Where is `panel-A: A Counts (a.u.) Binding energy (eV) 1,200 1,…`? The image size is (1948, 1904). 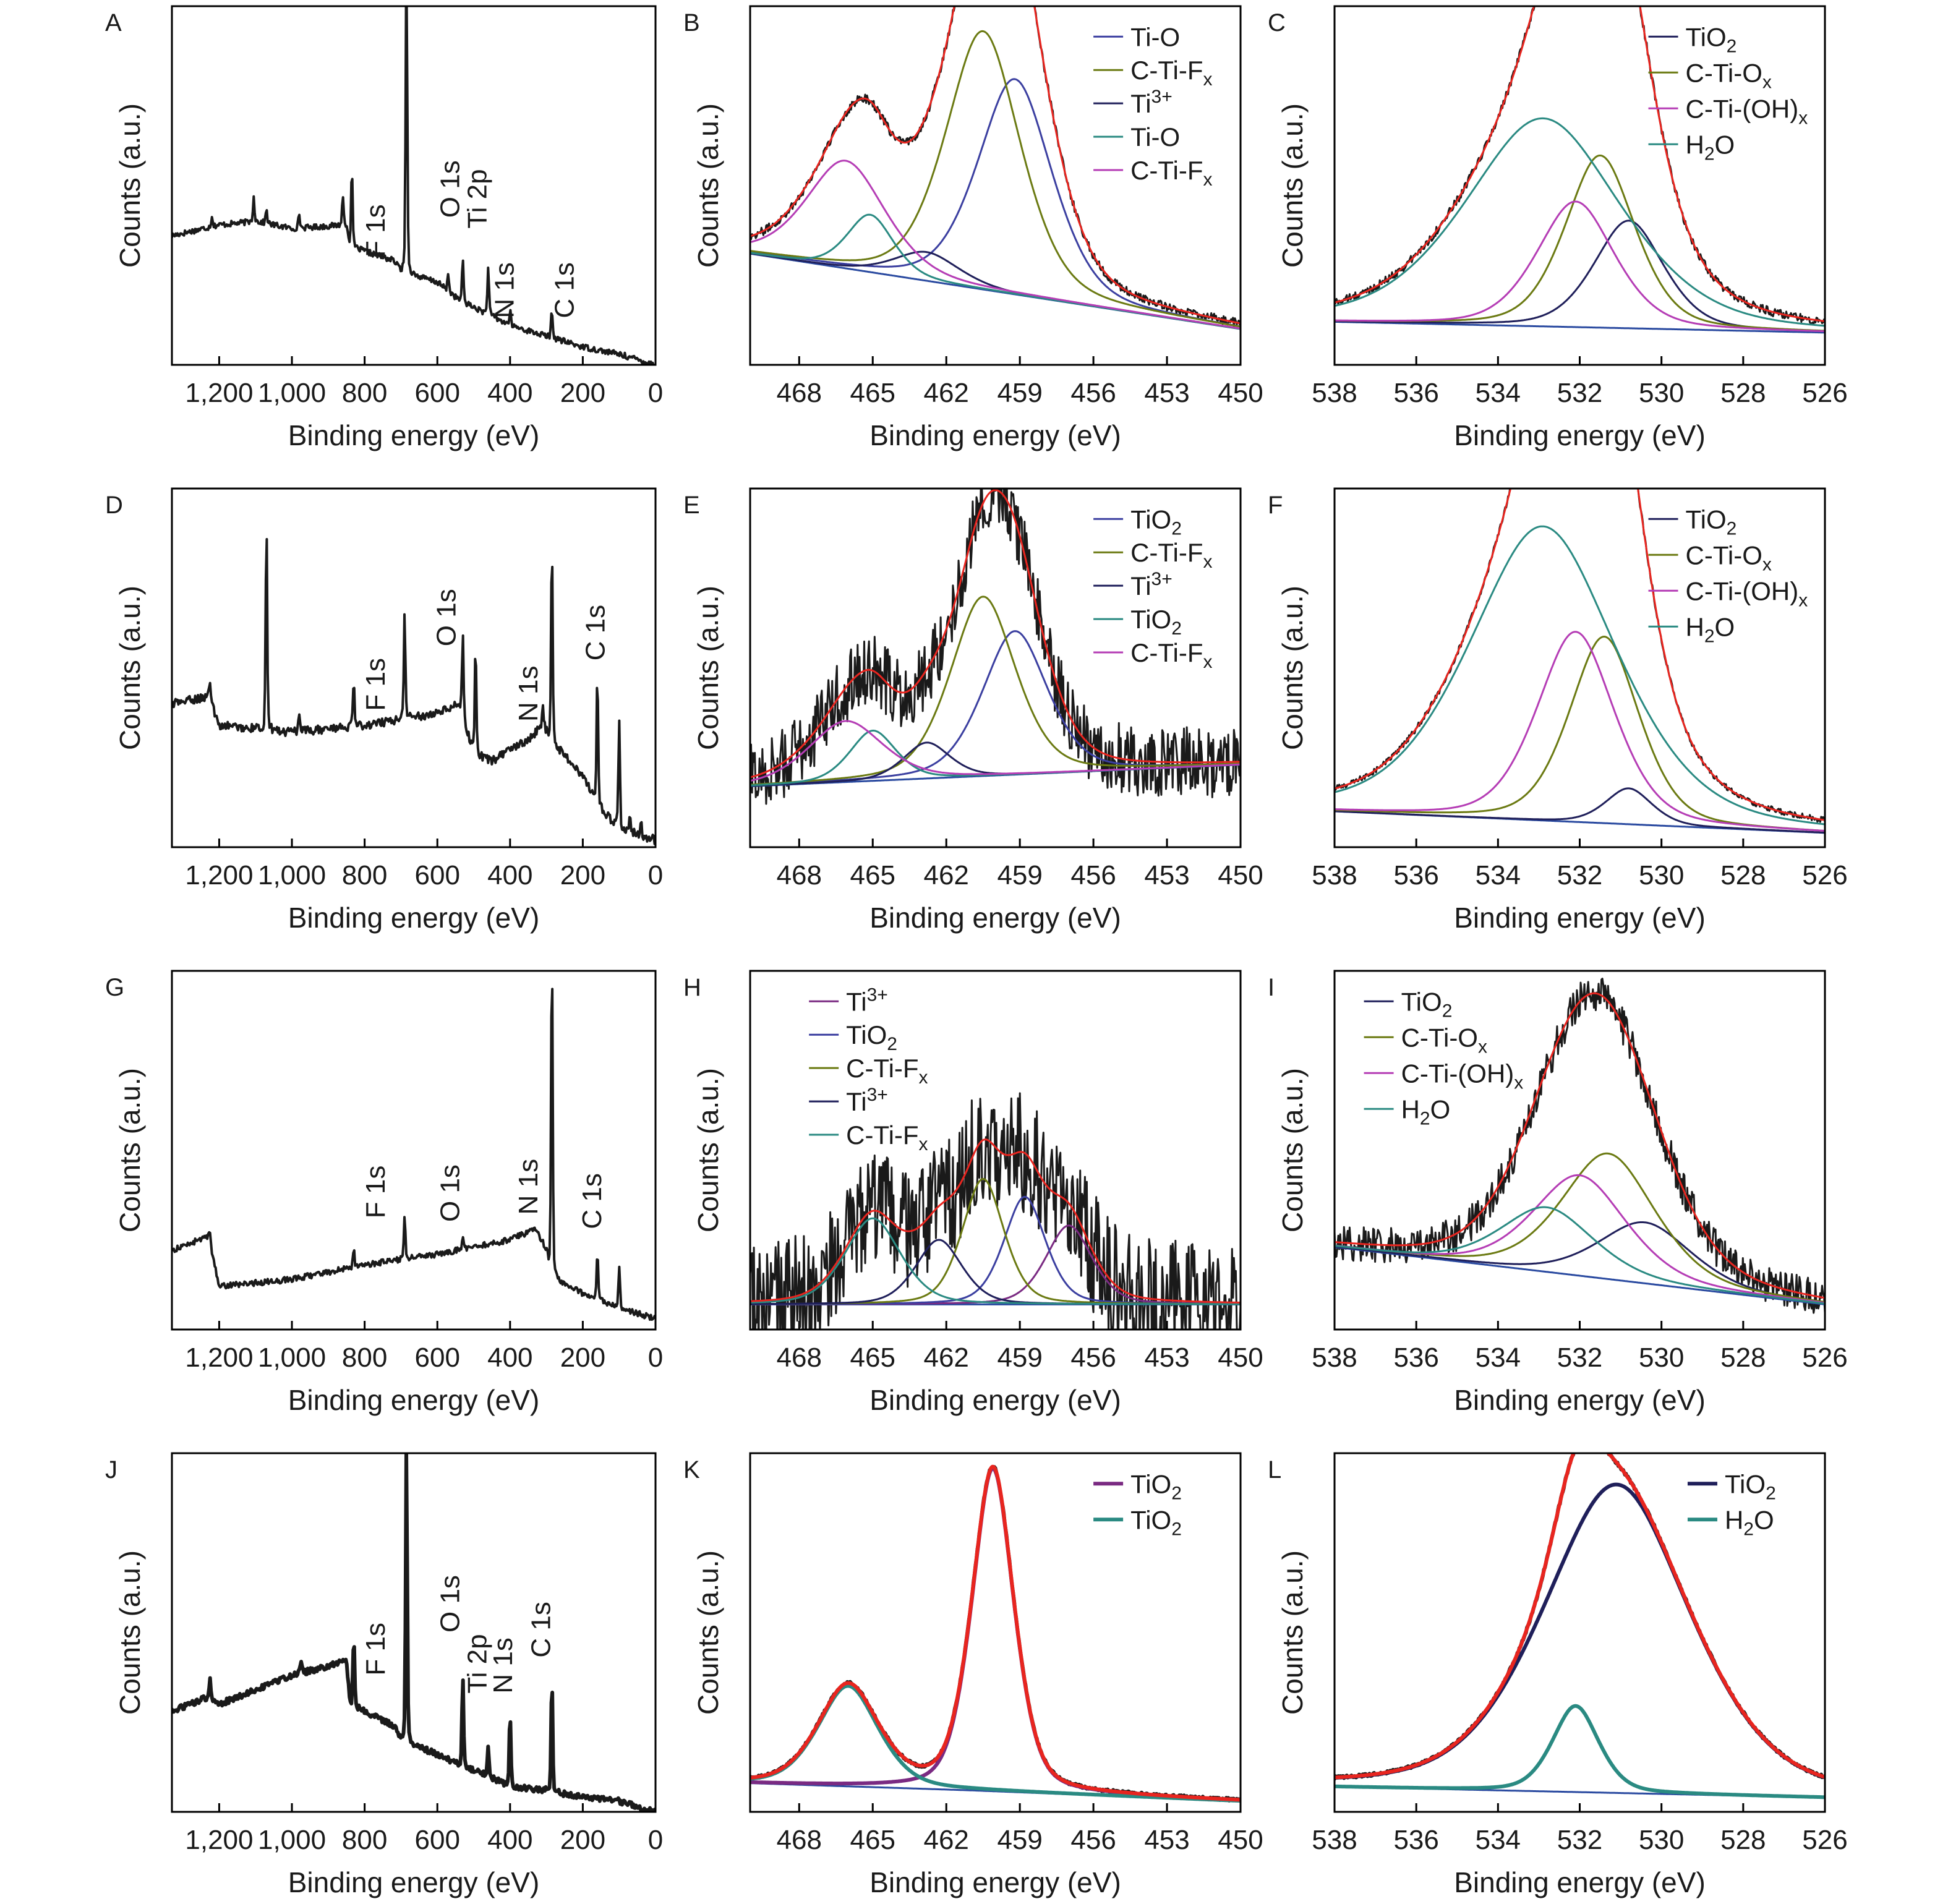
panel-A: A Counts (a.u.) Binding energy (eV) 1,200 1,… is located at coordinates (384, 228).